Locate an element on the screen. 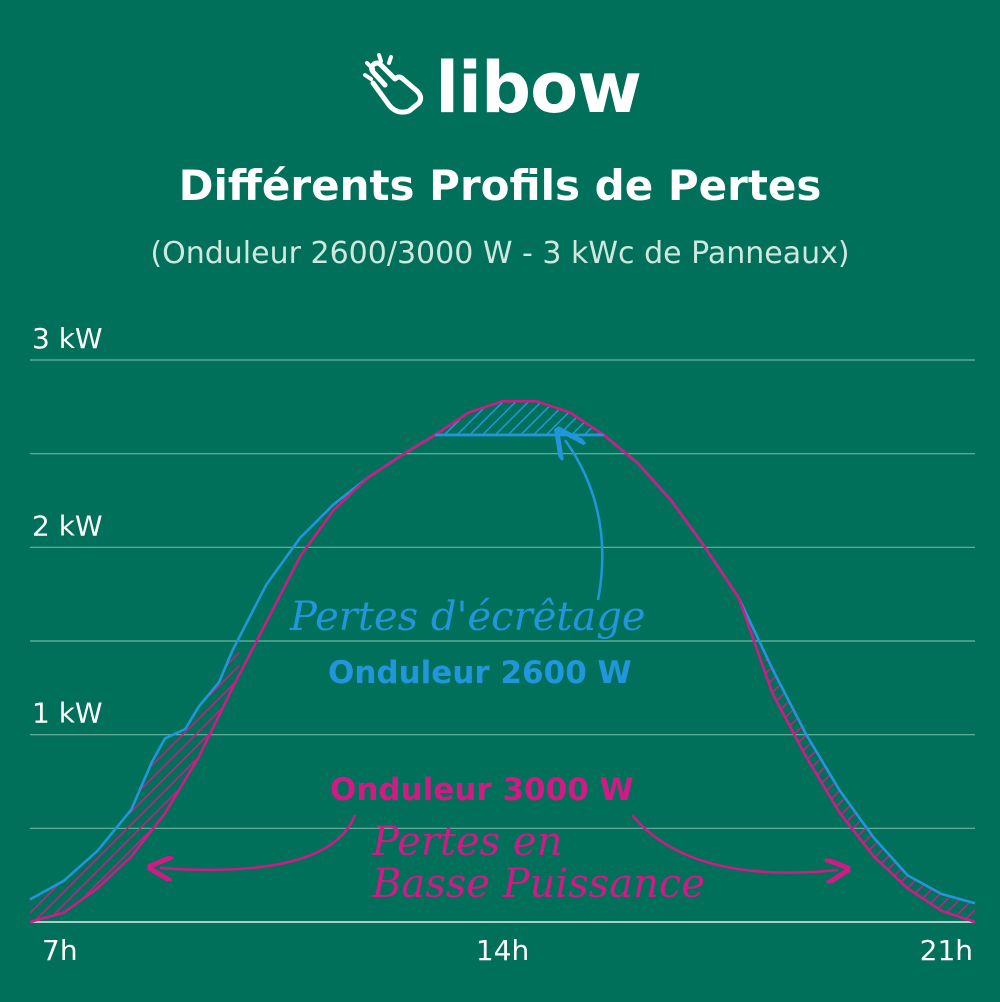 The width and height of the screenshot is (1000, 1002). low-power-annotation-line-2: Basse Puissance is located at coordinates (538, 884).